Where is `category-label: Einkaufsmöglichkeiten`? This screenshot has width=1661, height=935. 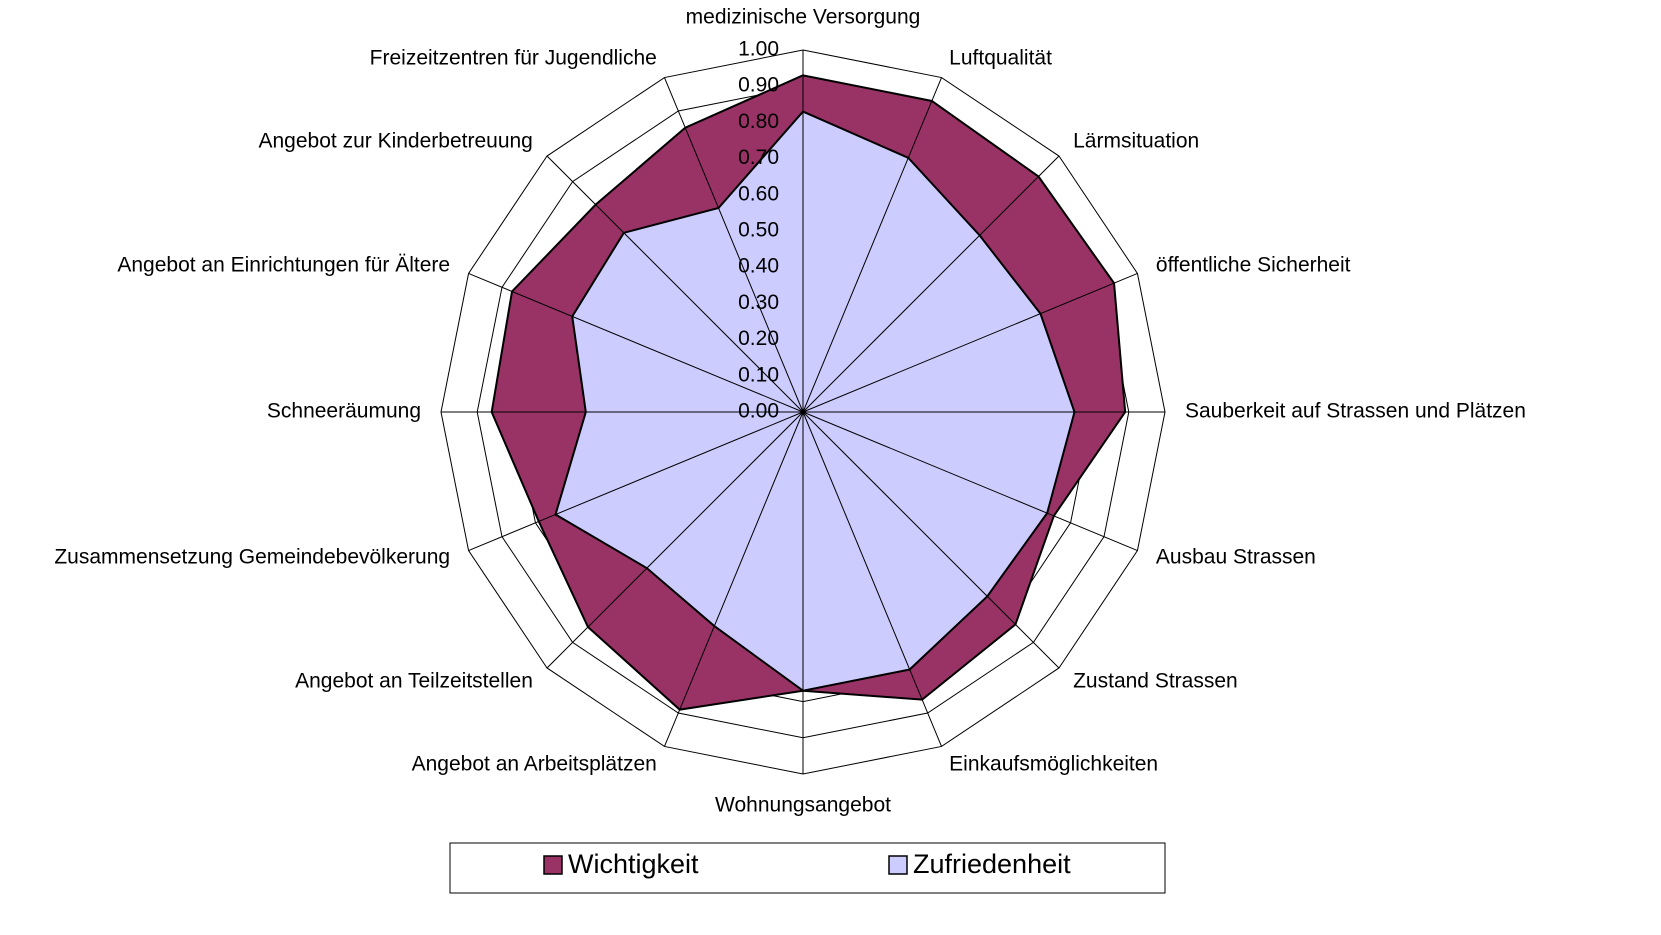 category-label: Einkaufsmöglichkeiten is located at coordinates (1053, 763).